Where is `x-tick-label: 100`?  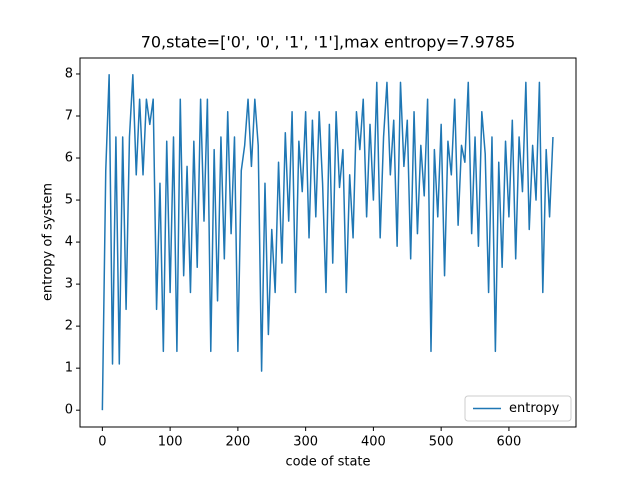 x-tick-label: 100 is located at coordinates (170, 442).